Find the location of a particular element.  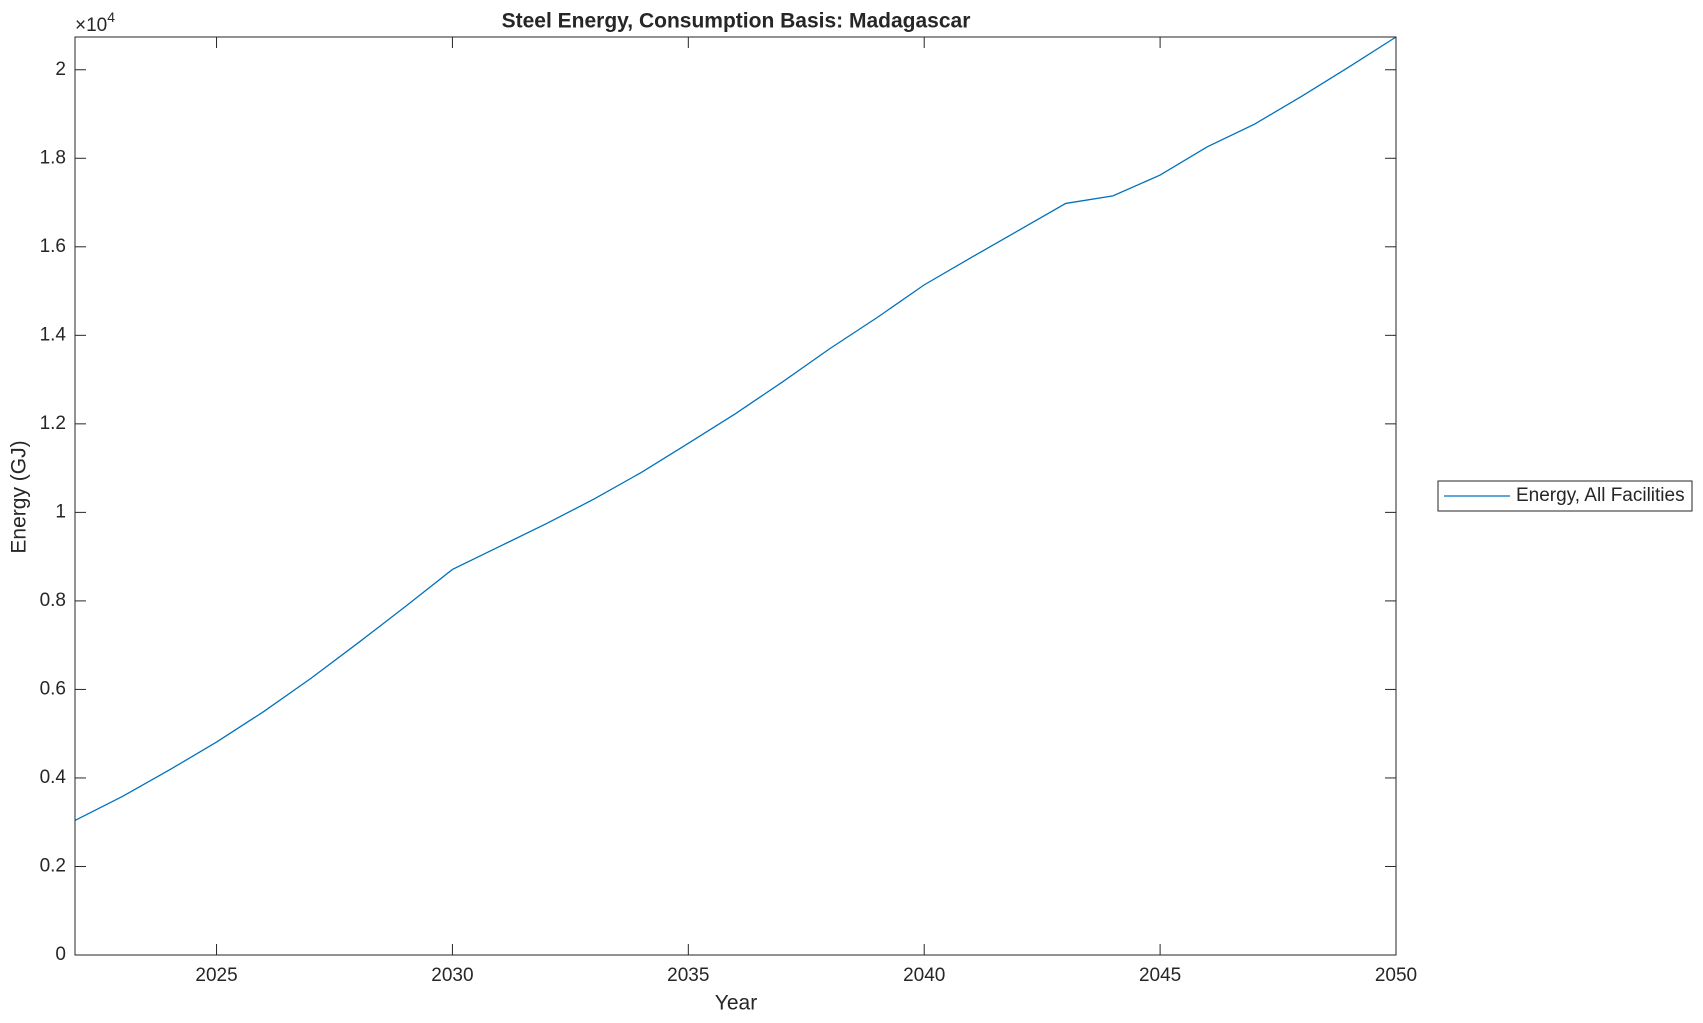

legend: Energy, All Facilities is located at coordinates (1565, 496).